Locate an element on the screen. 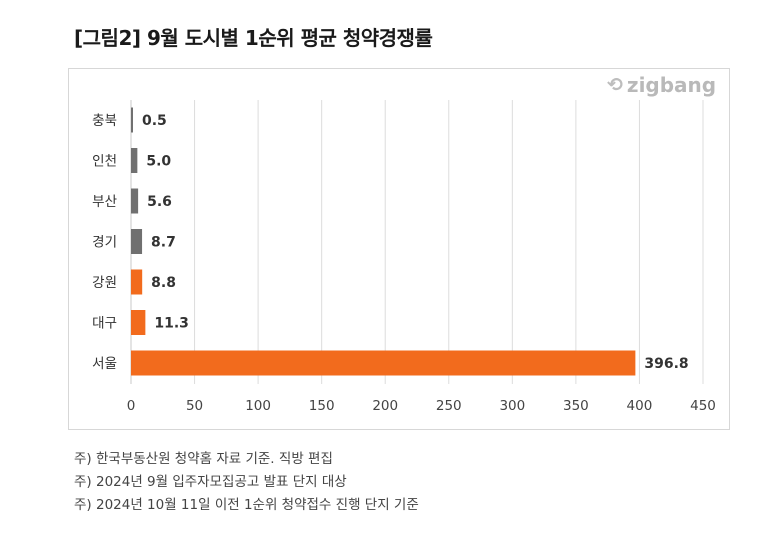 This screenshot has height=546, width=780. value-label: 396.8 is located at coordinates (666, 364).